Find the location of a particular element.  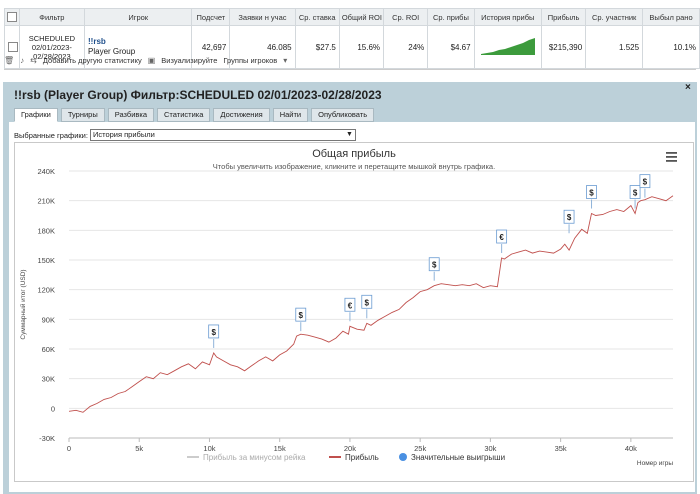

close-icon: × is located at coordinates (688, 87).